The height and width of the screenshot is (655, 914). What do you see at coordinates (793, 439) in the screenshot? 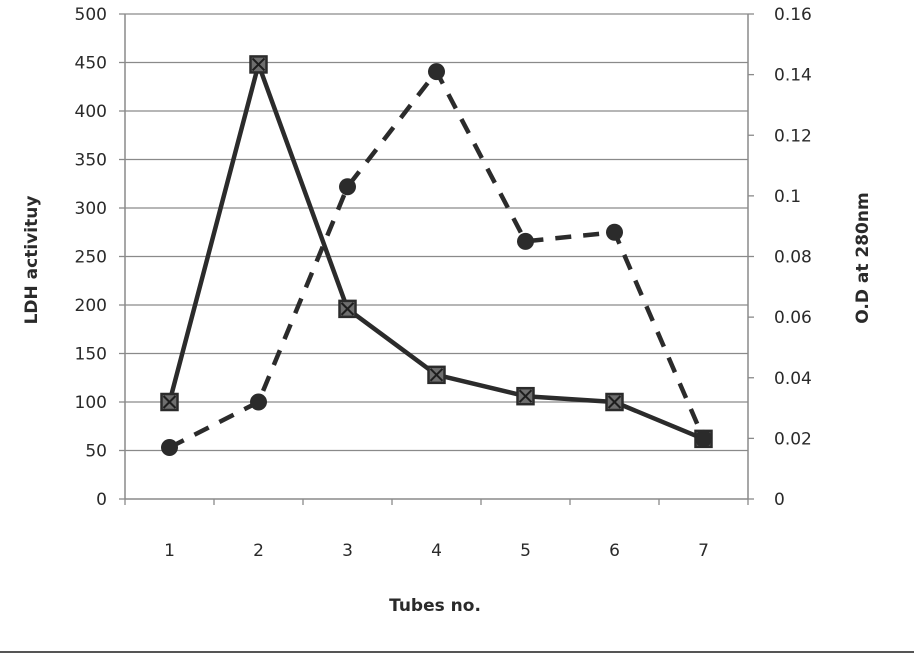
I see `right-tick-label: 0.02` at bounding box center [793, 439].